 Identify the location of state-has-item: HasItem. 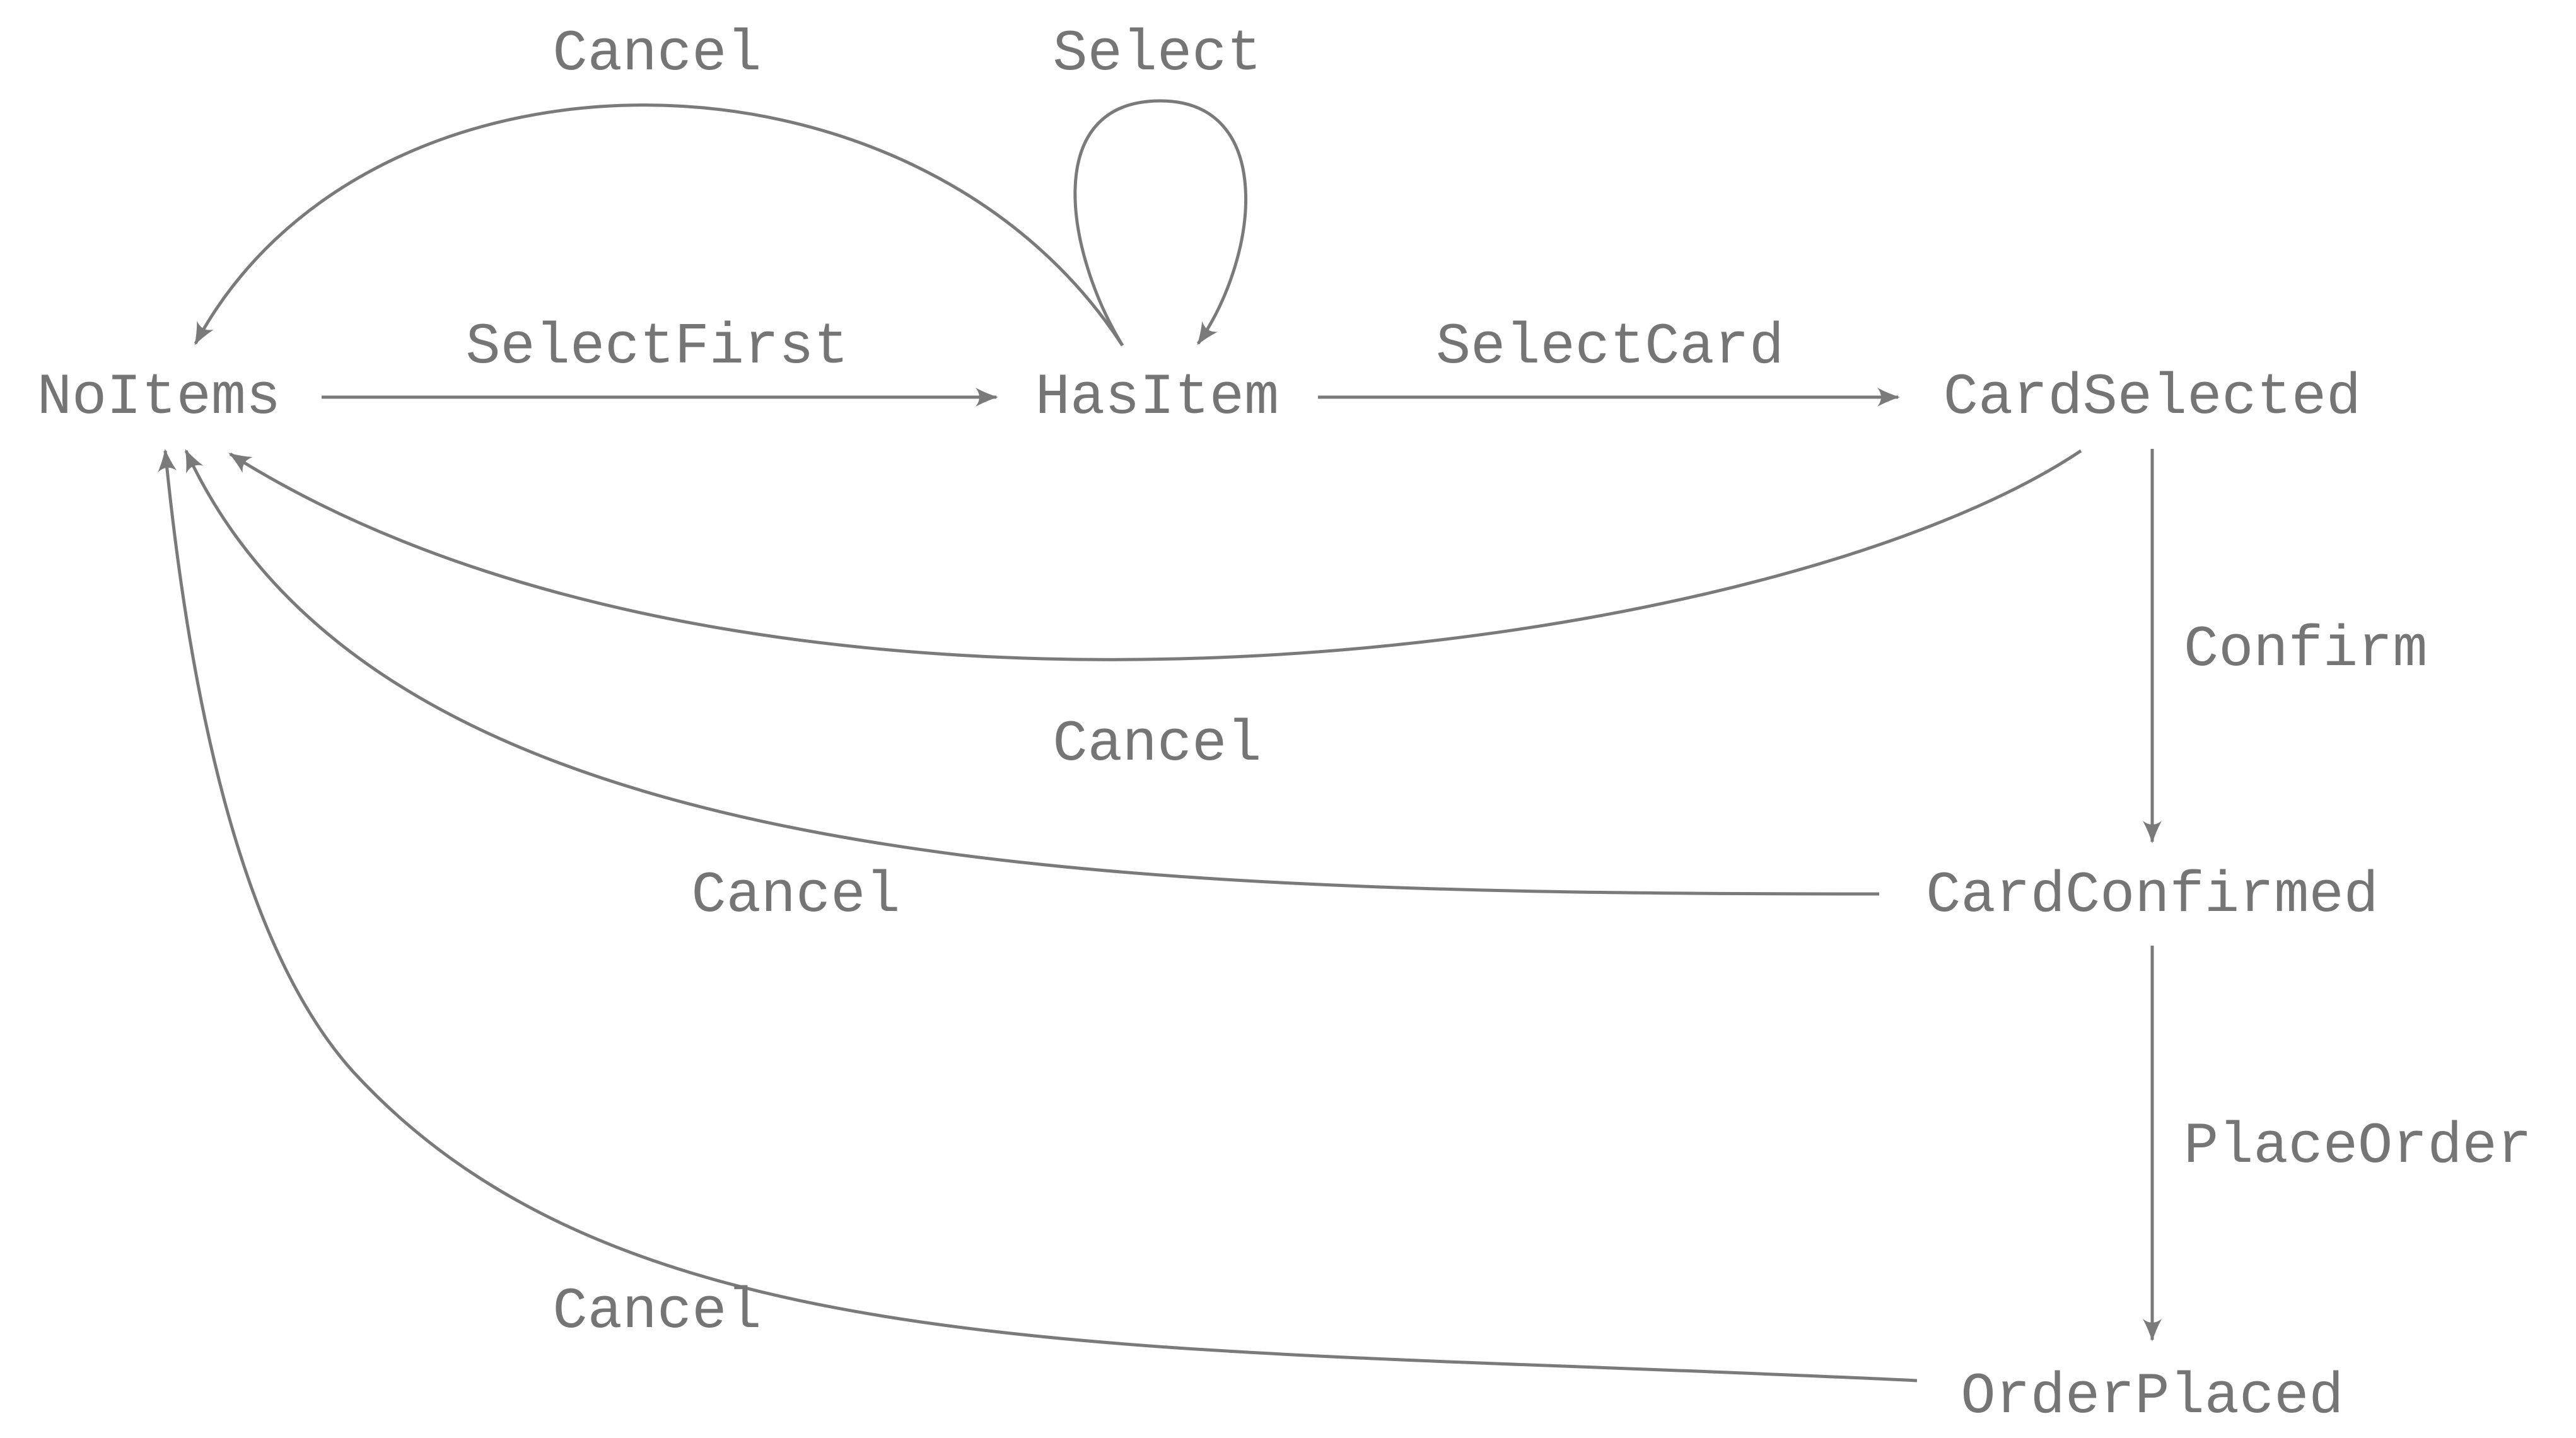
(1157, 397).